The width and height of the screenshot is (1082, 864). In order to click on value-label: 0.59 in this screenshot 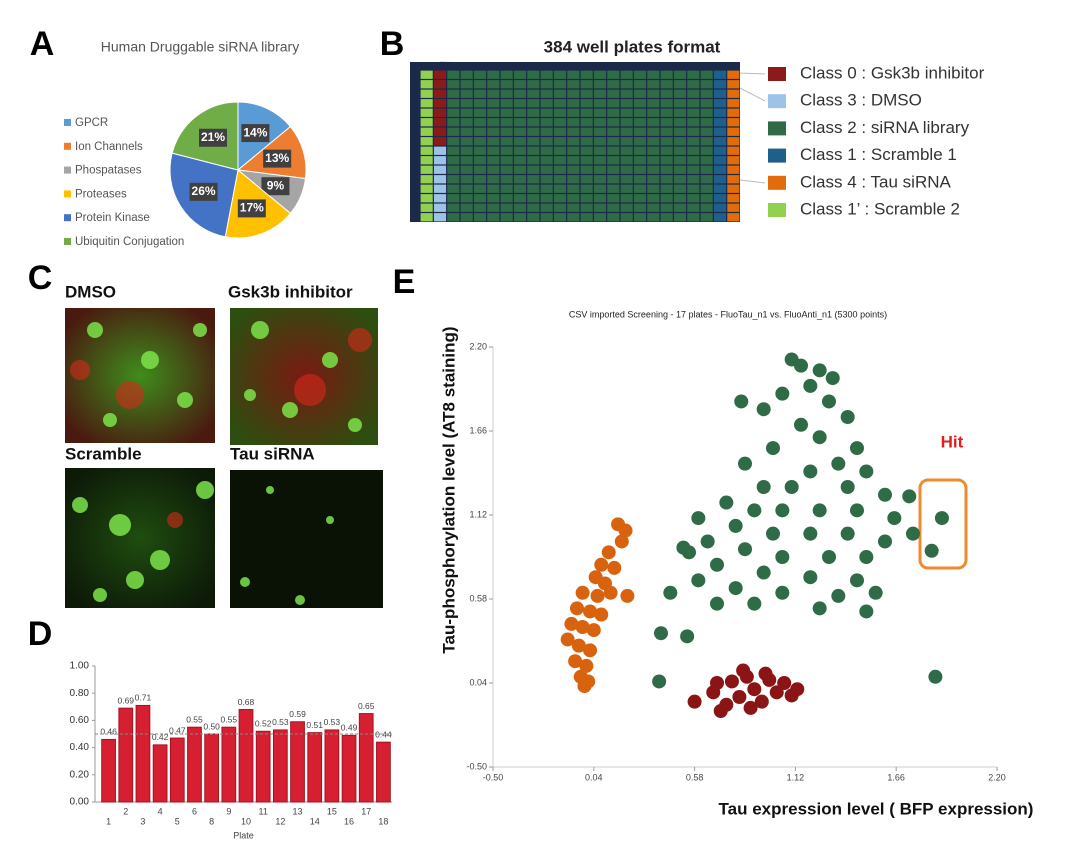, I will do `click(297, 714)`.